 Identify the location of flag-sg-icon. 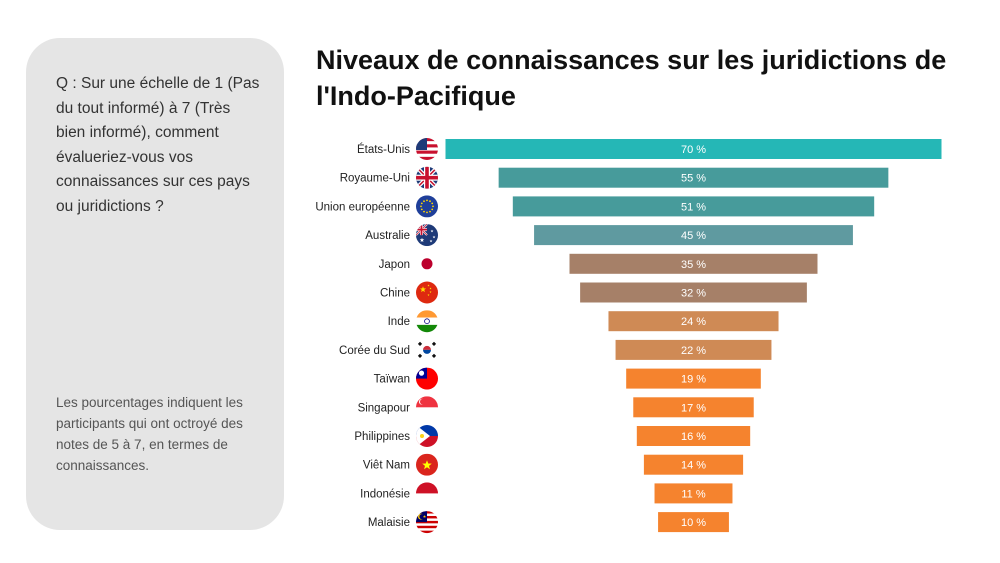
(427, 407).